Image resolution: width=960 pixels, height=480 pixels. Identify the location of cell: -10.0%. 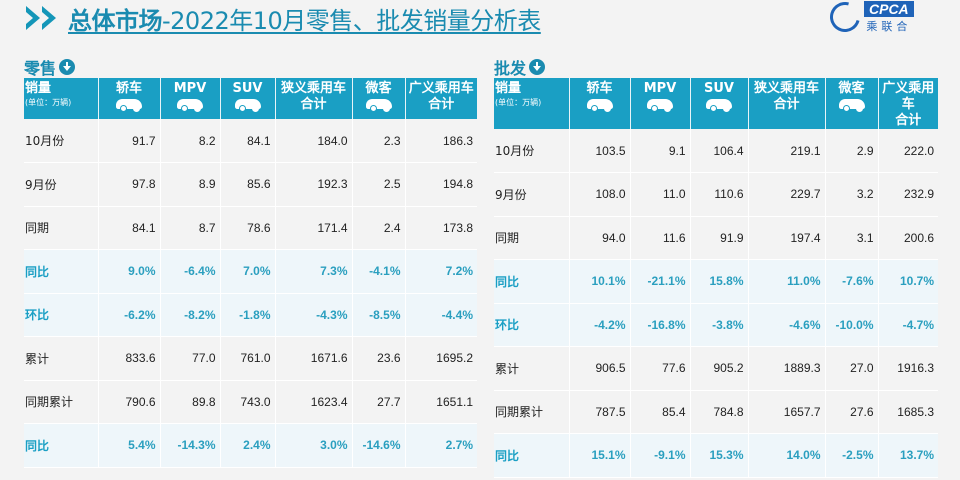
(852, 325).